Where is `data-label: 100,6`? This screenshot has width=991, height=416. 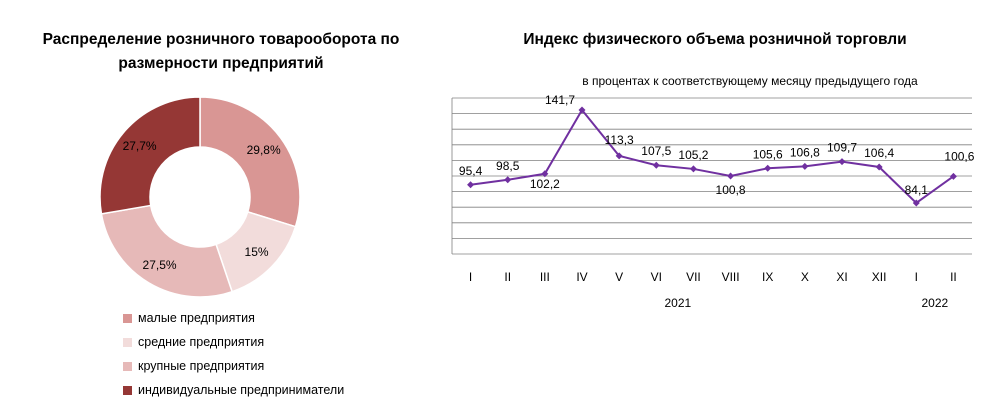
data-label: 100,6 is located at coordinates (959, 156).